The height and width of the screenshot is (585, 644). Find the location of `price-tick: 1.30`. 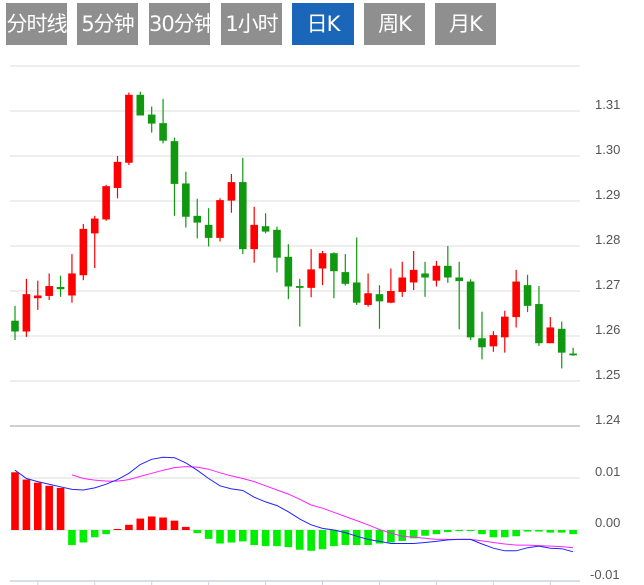

price-tick: 1.30 is located at coordinates (607, 149).